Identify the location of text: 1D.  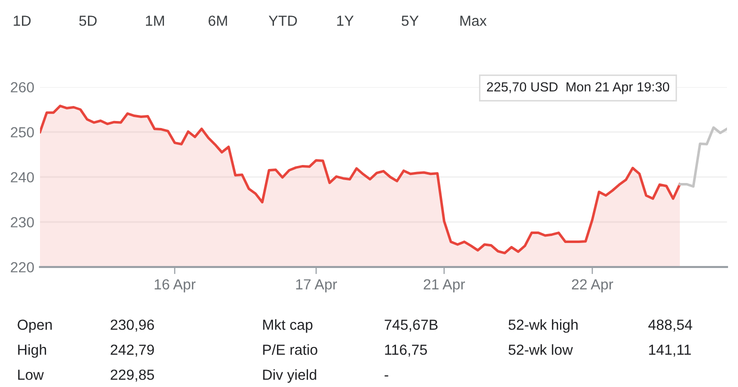
(22, 21).